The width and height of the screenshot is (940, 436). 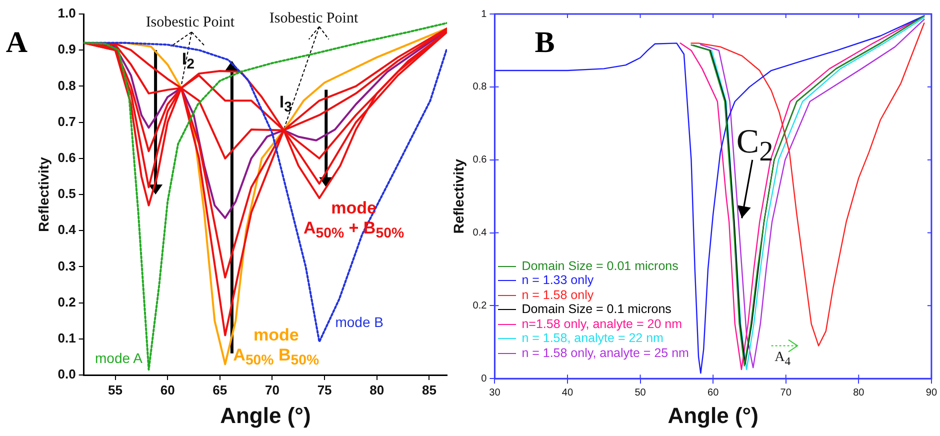 What do you see at coordinates (188, 61) in the screenshot?
I see `annotation: I$_{2}$` at bounding box center [188, 61].